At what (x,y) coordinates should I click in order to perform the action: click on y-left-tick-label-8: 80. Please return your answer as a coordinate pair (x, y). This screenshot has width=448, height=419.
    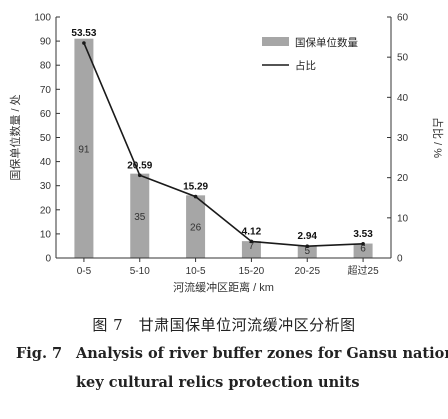
    Looking at the image, I should click on (46, 66).